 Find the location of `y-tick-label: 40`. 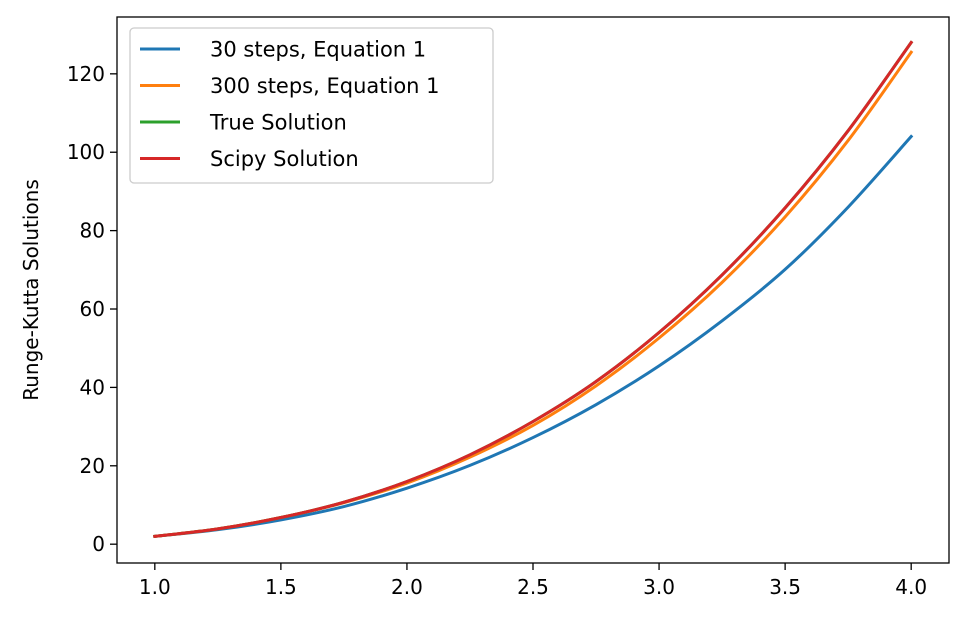

y-tick-label: 40 is located at coordinates (92, 387).